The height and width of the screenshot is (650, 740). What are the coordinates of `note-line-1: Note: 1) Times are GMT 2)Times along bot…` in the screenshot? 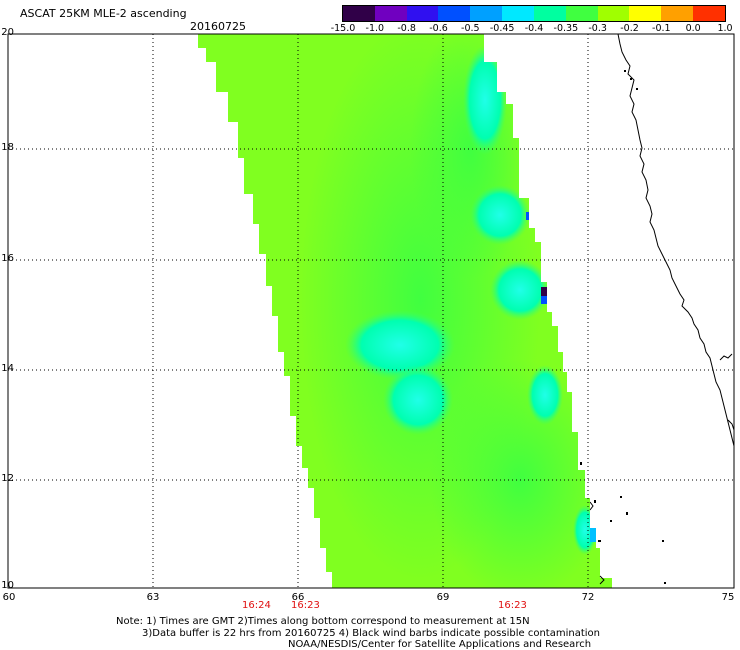 It's located at (323, 621).